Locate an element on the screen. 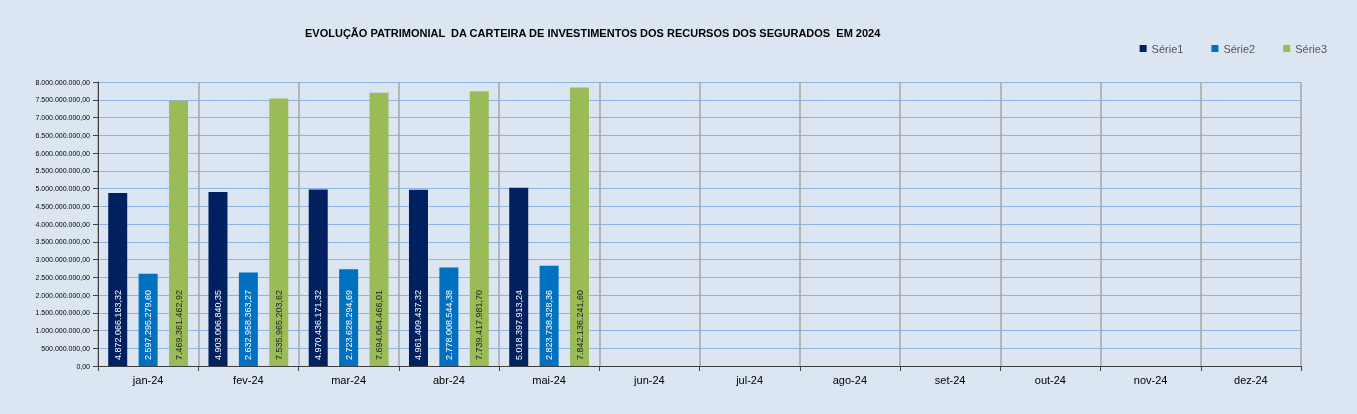 This screenshot has height=414, width=1357. data-label: 2.823.738.328,36 is located at coordinates (549, 324).